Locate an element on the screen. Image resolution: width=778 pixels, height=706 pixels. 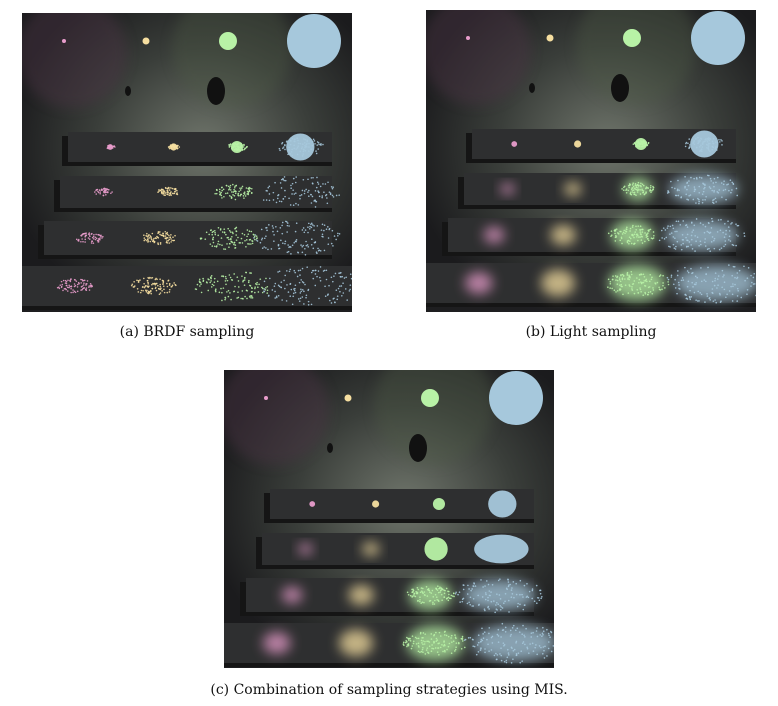
caption-a: (a) BRDF sampling is located at coordinates (187, 332).